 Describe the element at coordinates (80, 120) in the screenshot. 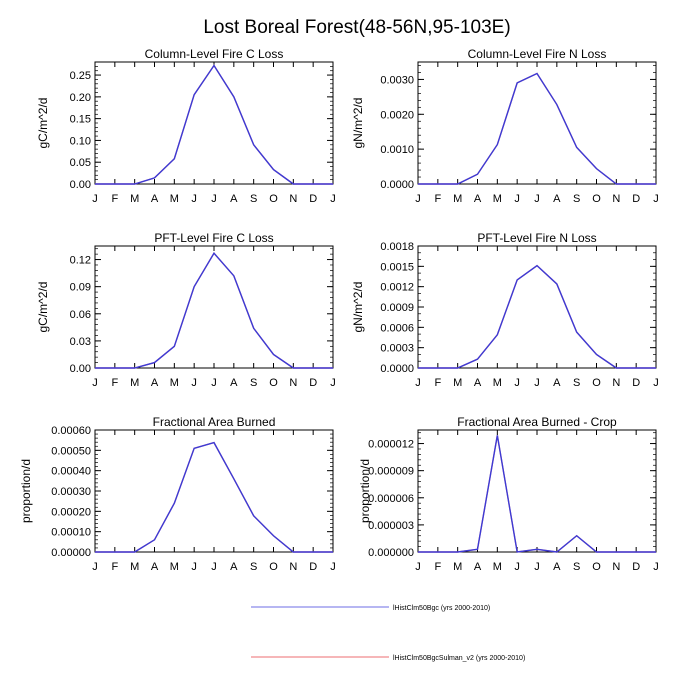

I see `y-tick-label: 0.15` at that location.